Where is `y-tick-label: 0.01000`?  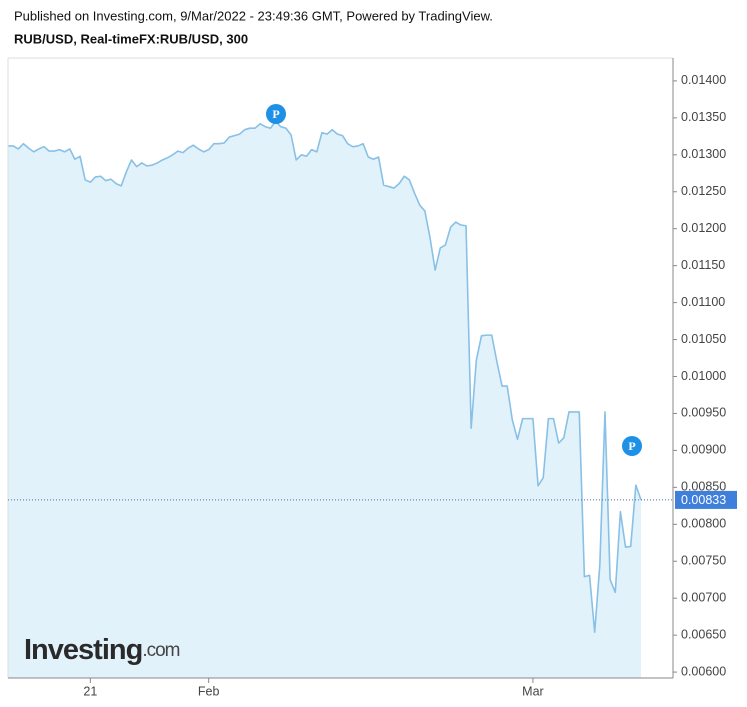
y-tick-label: 0.01000 is located at coordinates (703, 376).